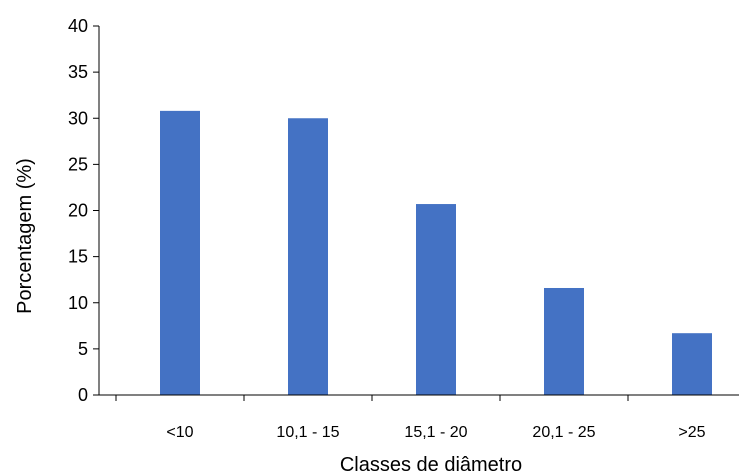 Image resolution: width=739 pixels, height=473 pixels. What do you see at coordinates (78, 72) in the screenshot?
I see `y-tick-label: 35` at bounding box center [78, 72].